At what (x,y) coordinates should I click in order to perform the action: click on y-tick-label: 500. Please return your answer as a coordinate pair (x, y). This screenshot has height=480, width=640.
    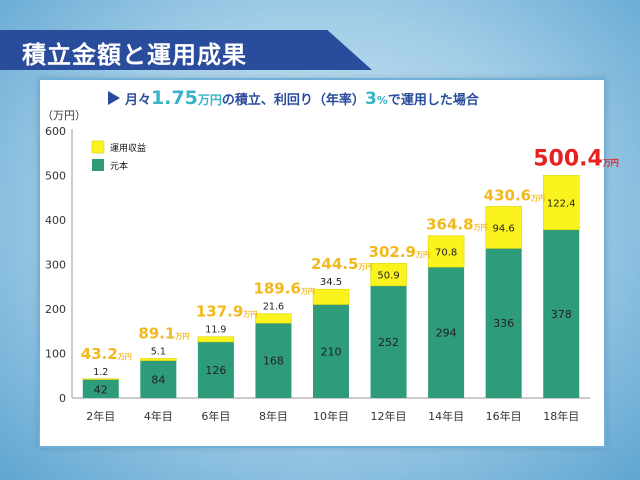
    Looking at the image, I should click on (55, 176).